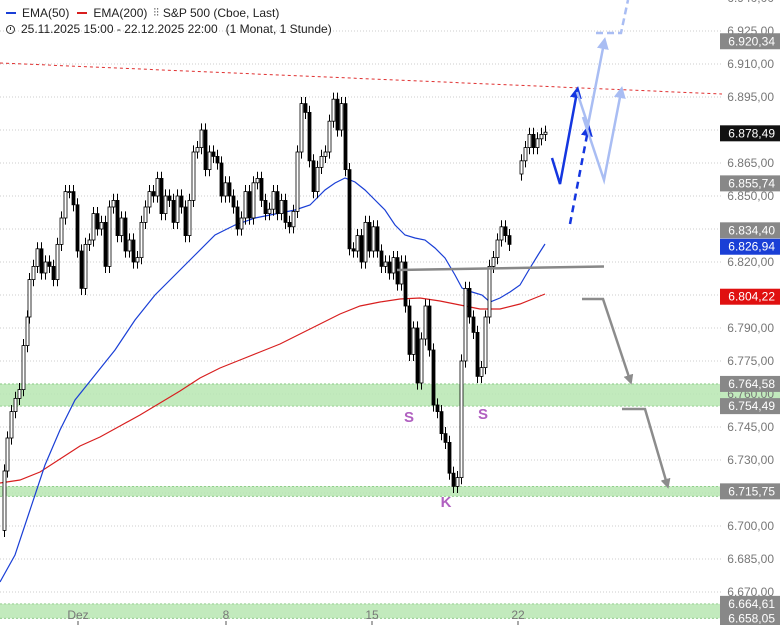 The height and width of the screenshot is (625, 780). What do you see at coordinates (750, 526) in the screenshot?
I see `y-tick-label: 6.700,00` at bounding box center [750, 526].